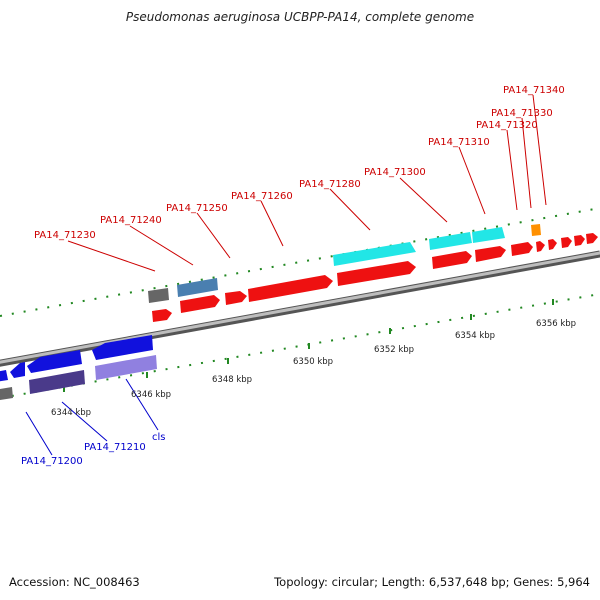 This screenshot has height=600, width=600. I want to click on gene-label: PA14_71250, so click(197, 208).